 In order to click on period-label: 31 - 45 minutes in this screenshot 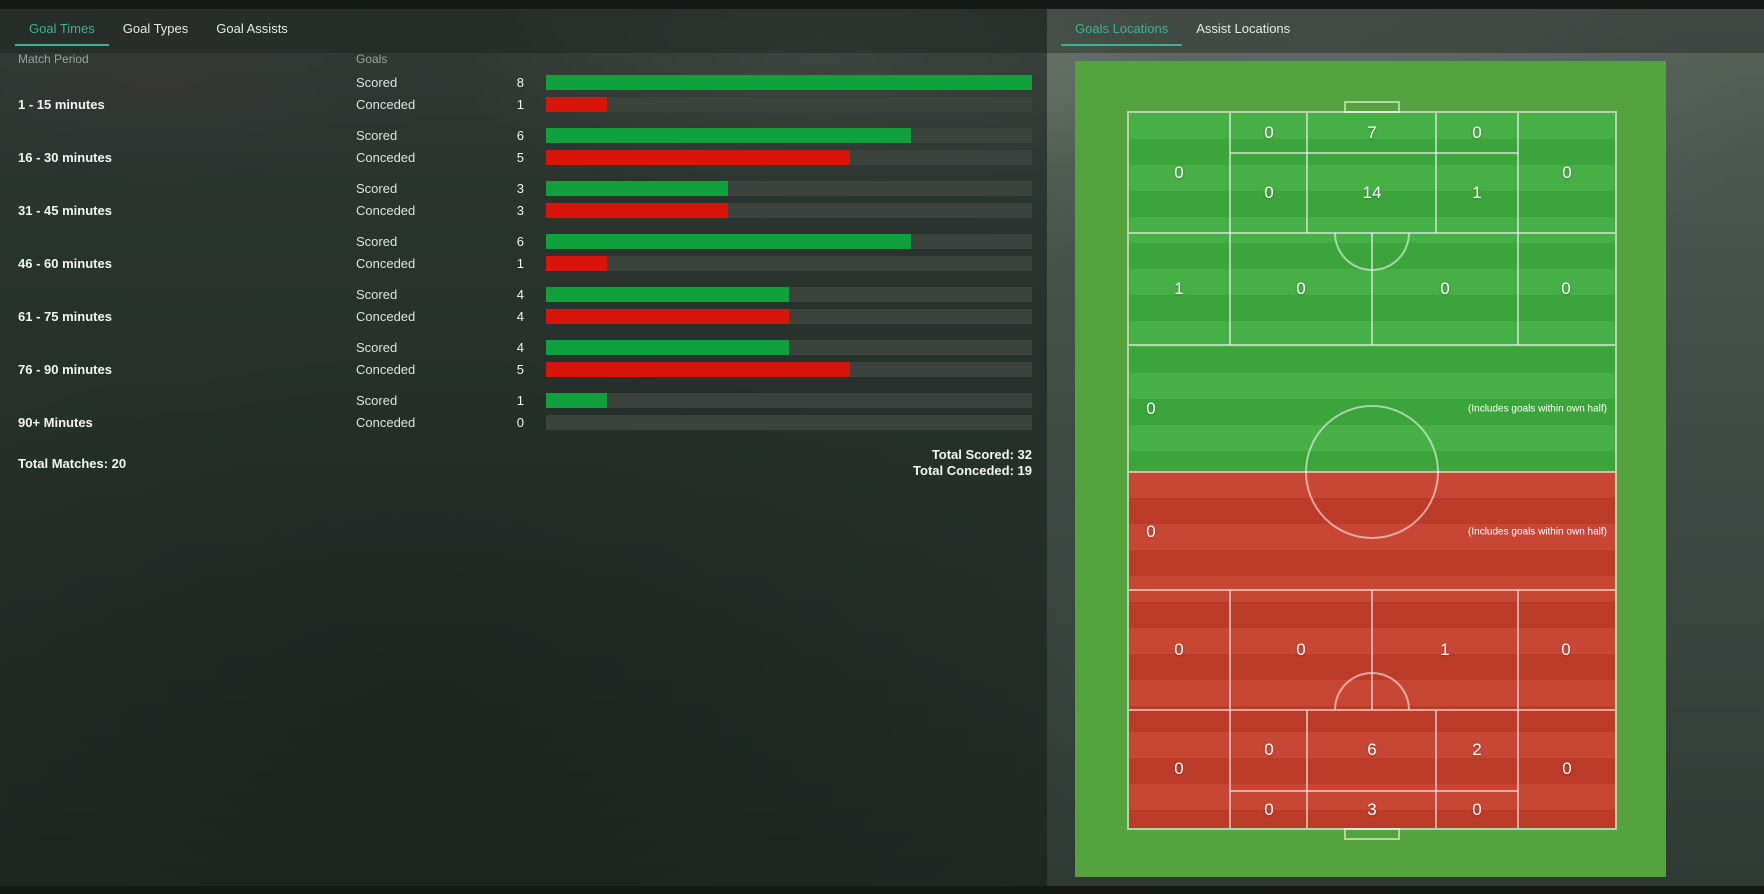, I will do `click(65, 210)`.